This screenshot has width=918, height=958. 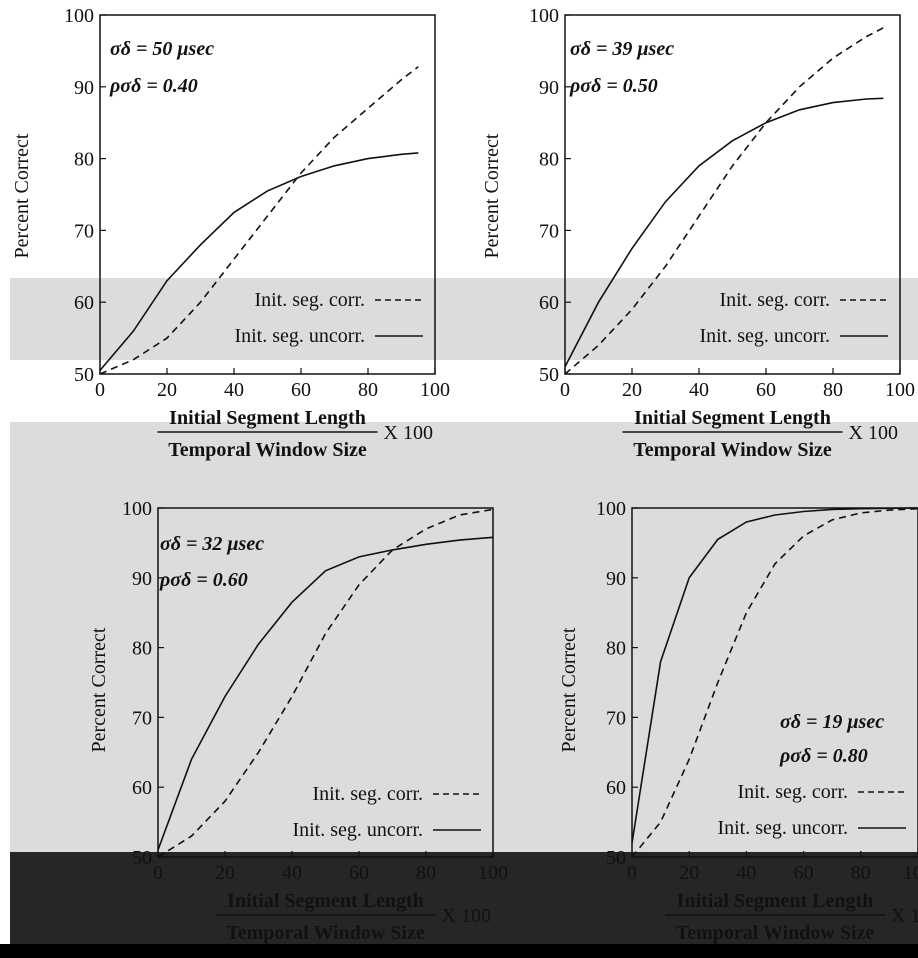 What do you see at coordinates (464, 319) in the screenshot?
I see `overlay-band-top` at bounding box center [464, 319].